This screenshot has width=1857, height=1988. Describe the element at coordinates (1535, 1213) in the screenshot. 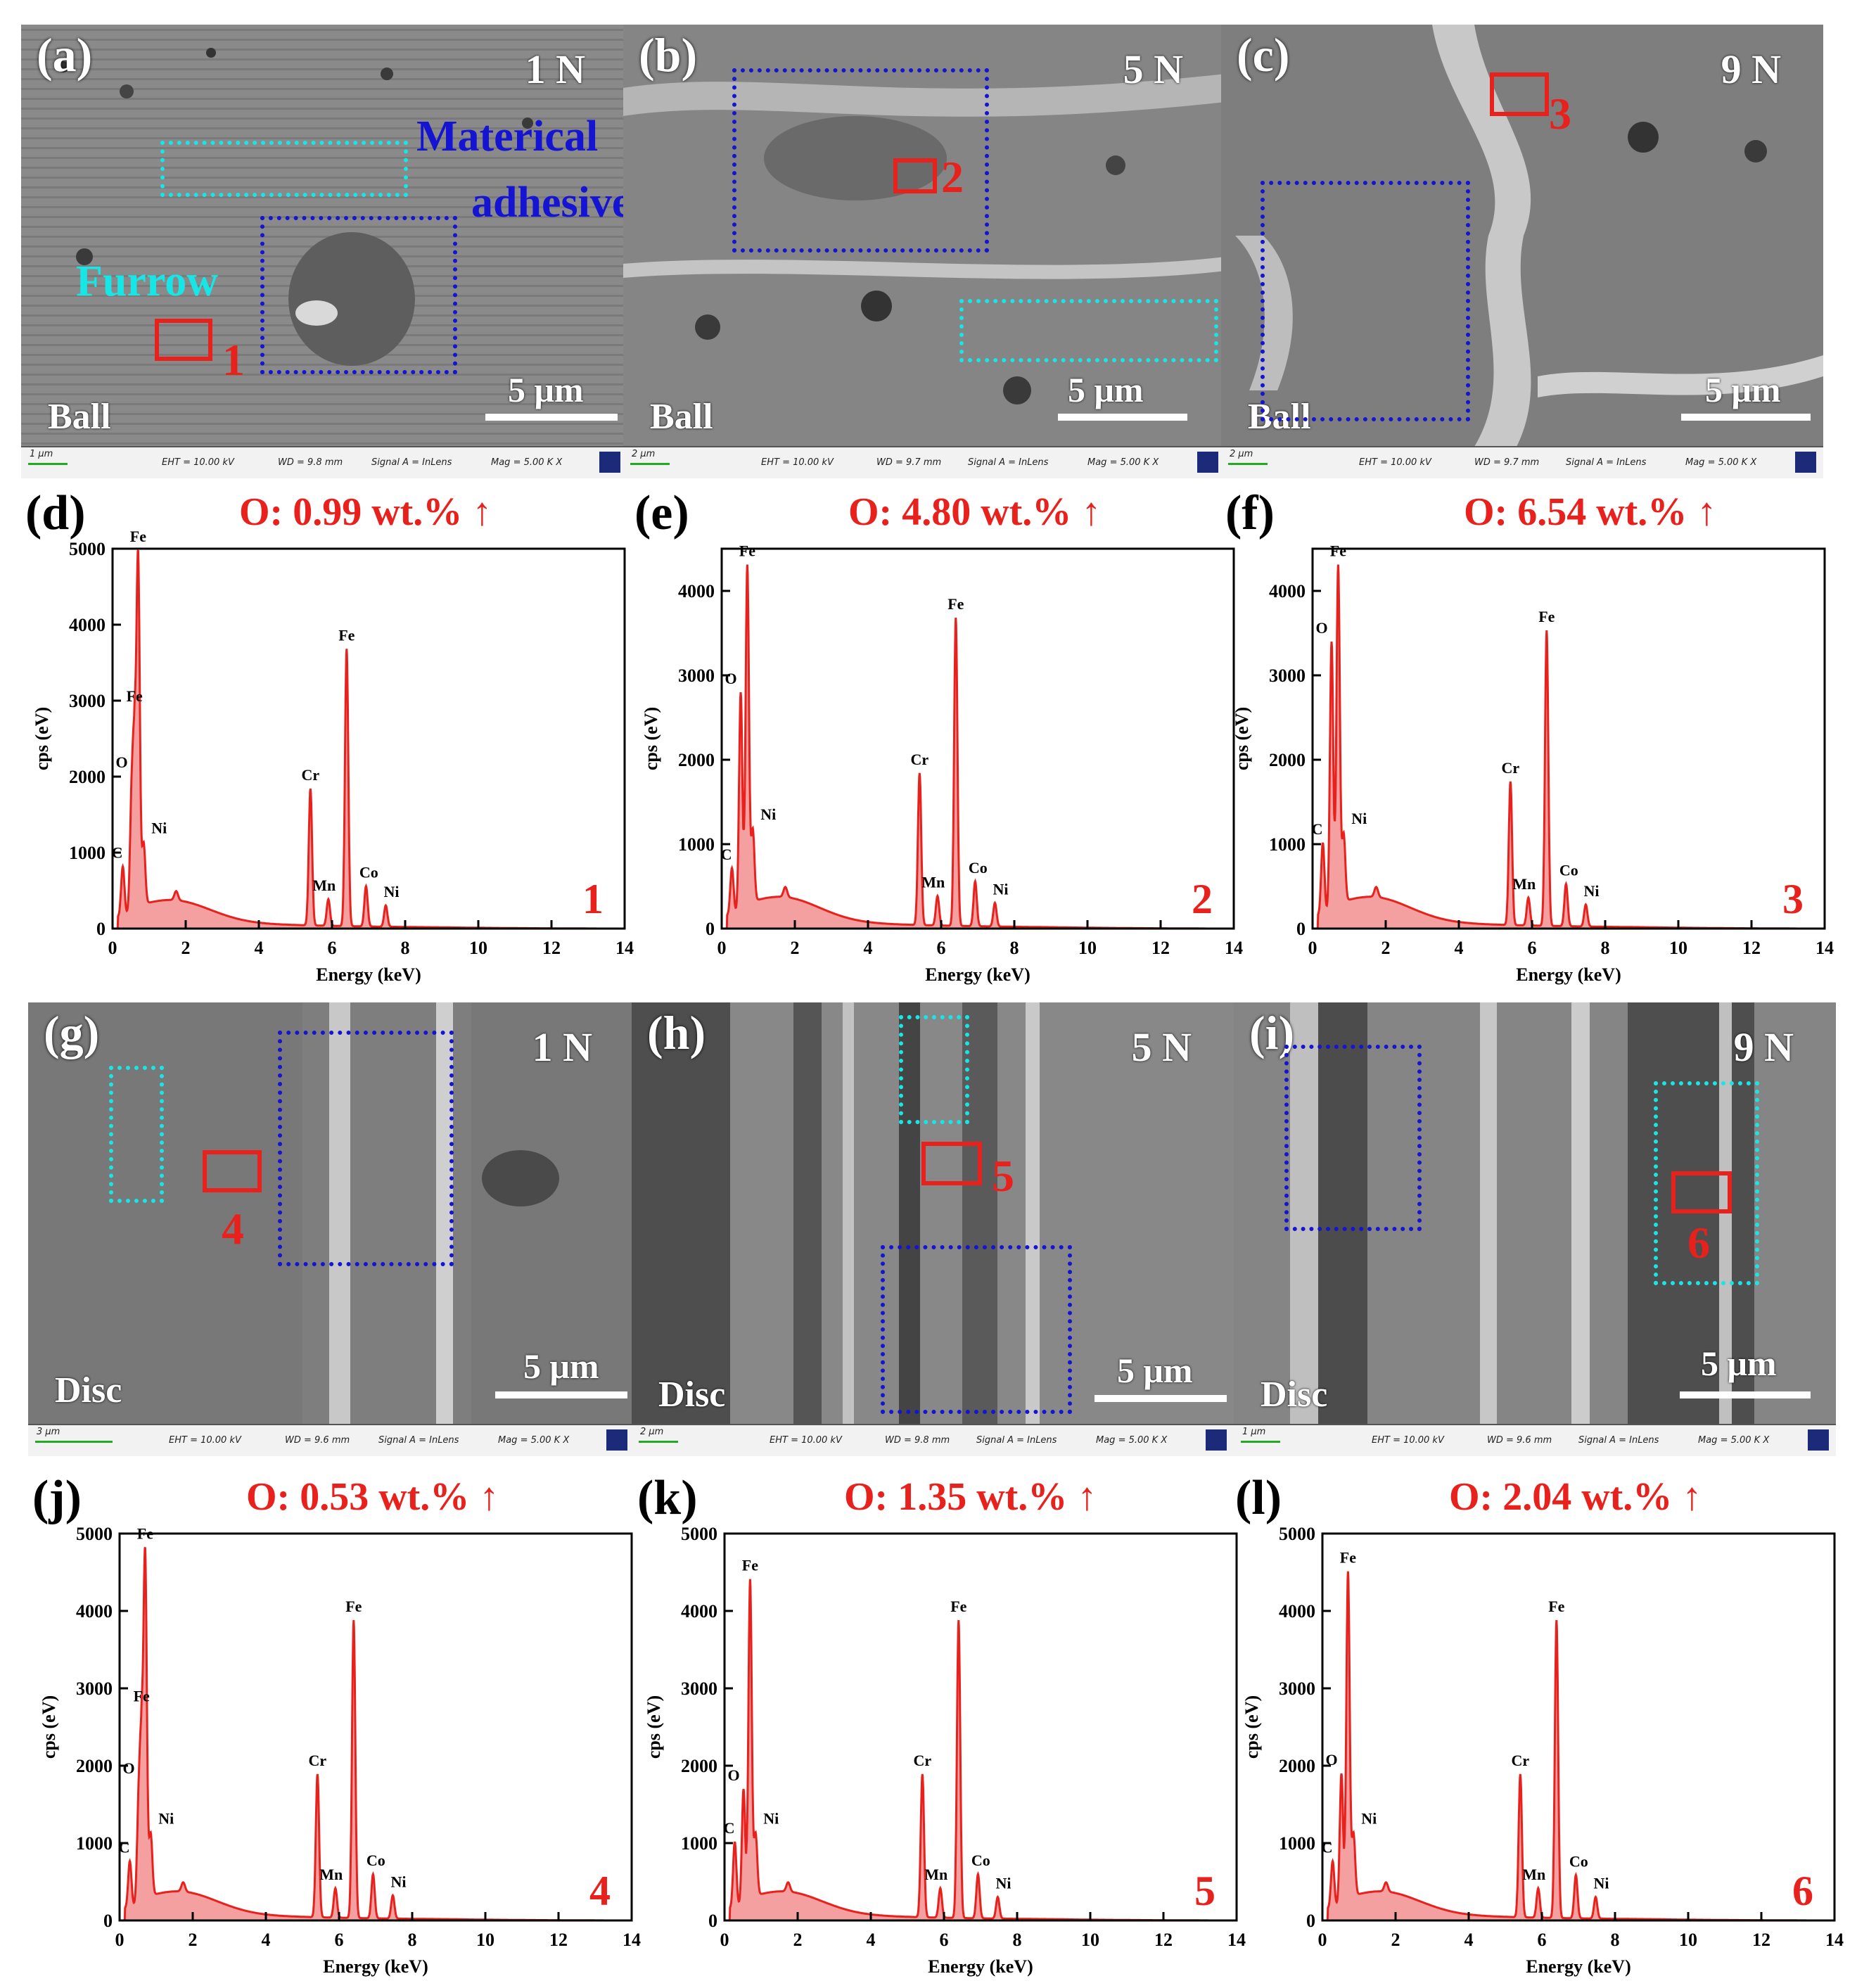

I see `sem-image-disc-9n` at that location.